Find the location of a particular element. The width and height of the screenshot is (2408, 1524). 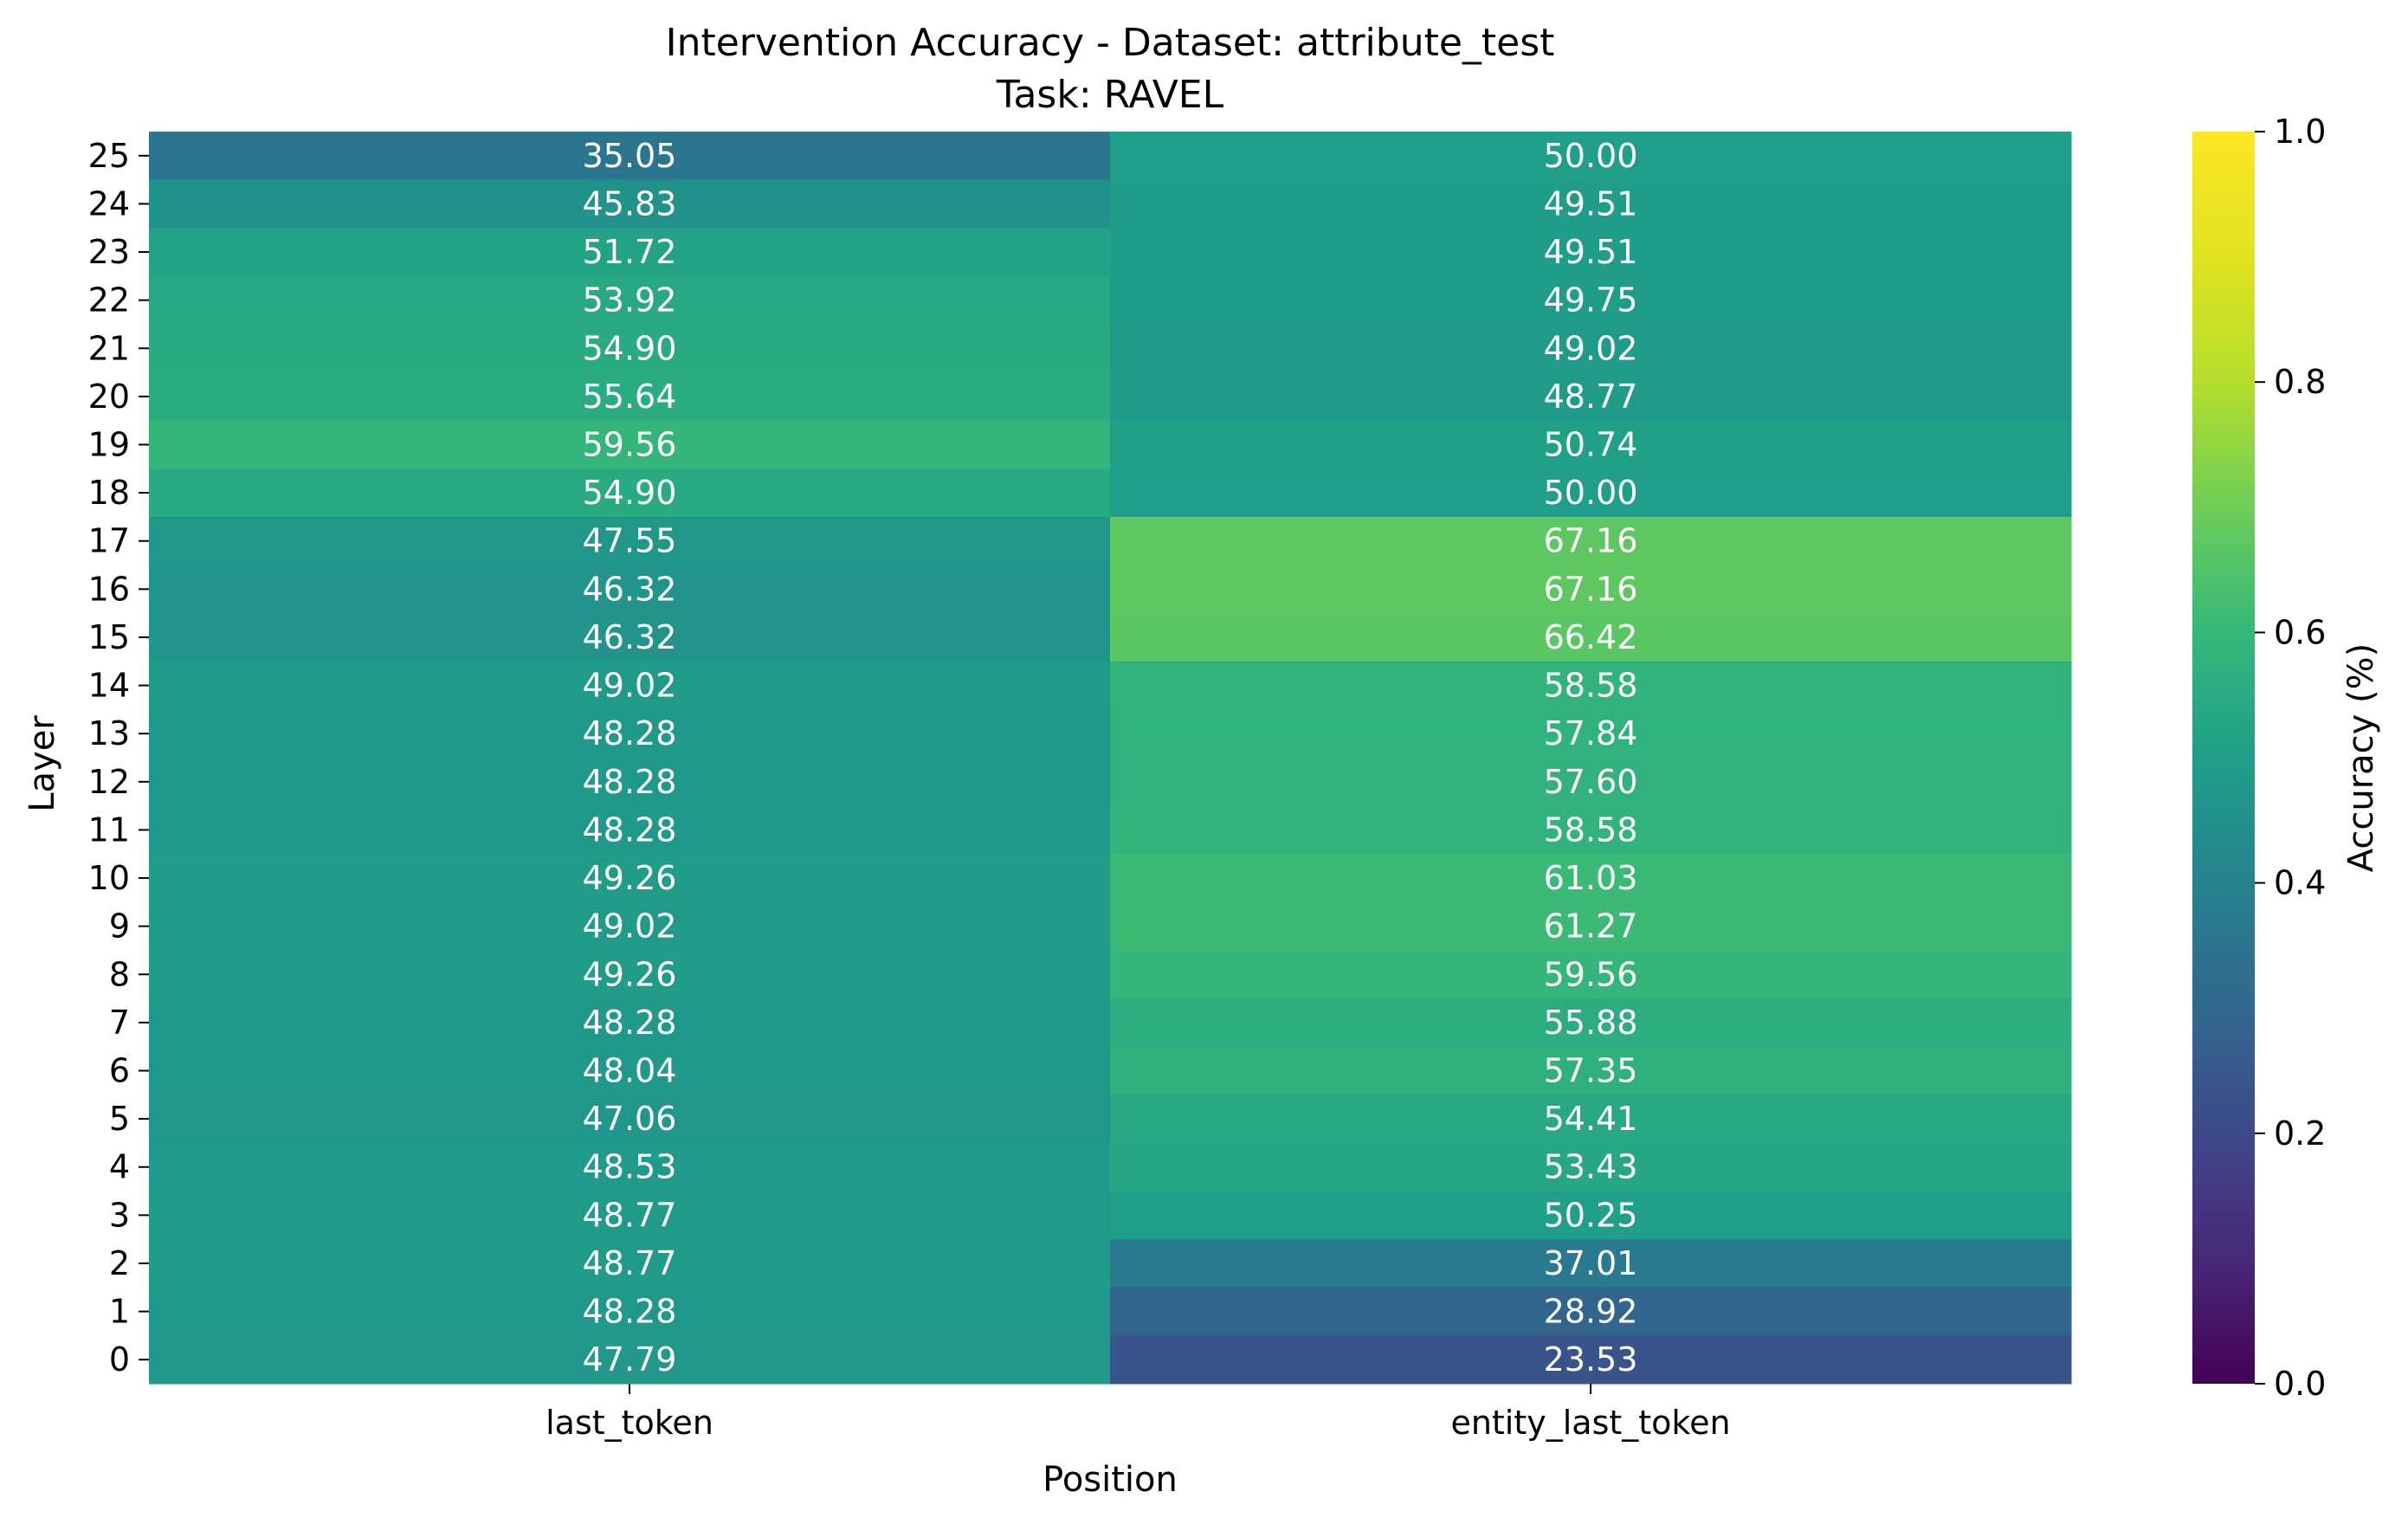

x-tick-label: entity_last_token is located at coordinates (1590, 1423).